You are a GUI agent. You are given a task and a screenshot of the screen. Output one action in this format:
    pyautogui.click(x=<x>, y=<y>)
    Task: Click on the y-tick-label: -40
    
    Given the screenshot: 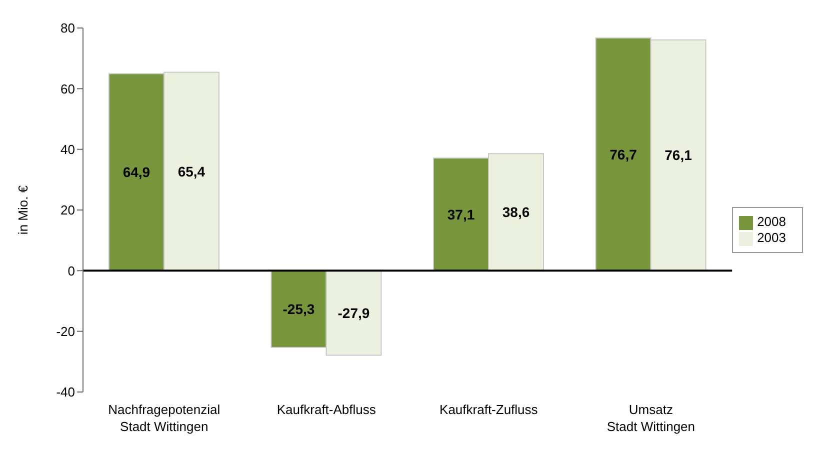 What is the action you would take?
    pyautogui.click(x=65, y=392)
    